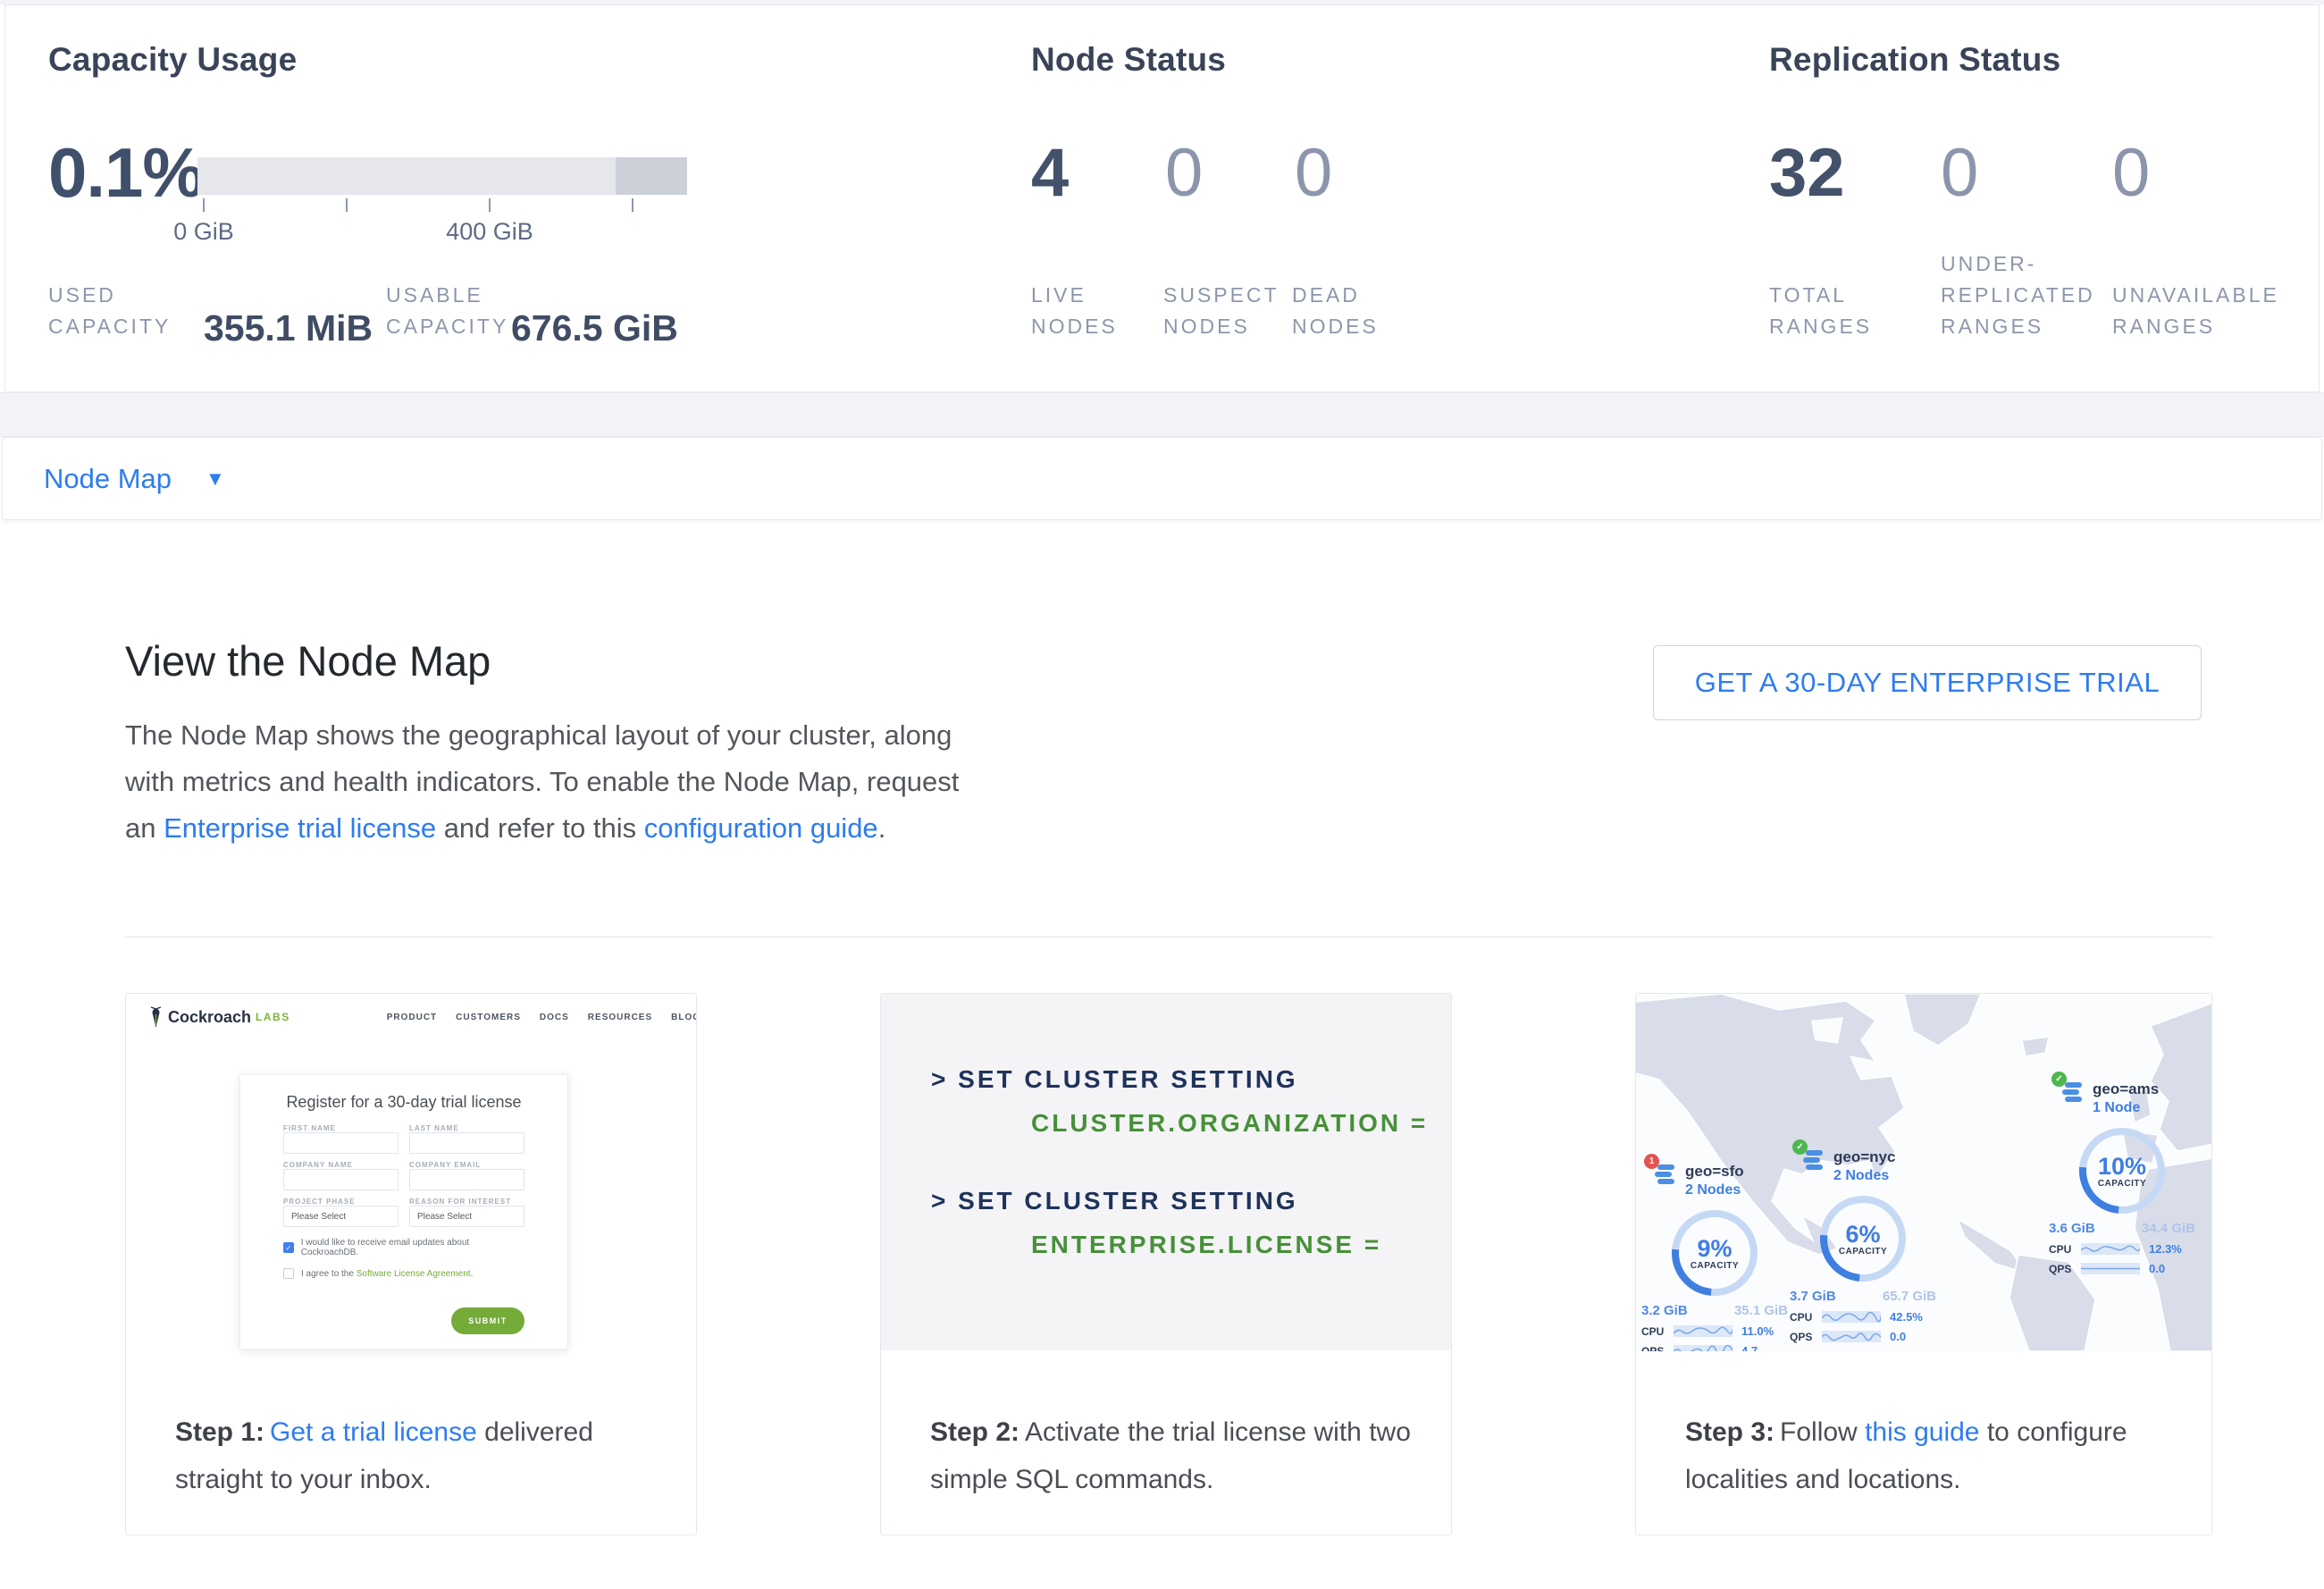  What do you see at coordinates (1760, 1310) in the screenshot?
I see `total-capacity: 35.1 GiB` at bounding box center [1760, 1310].